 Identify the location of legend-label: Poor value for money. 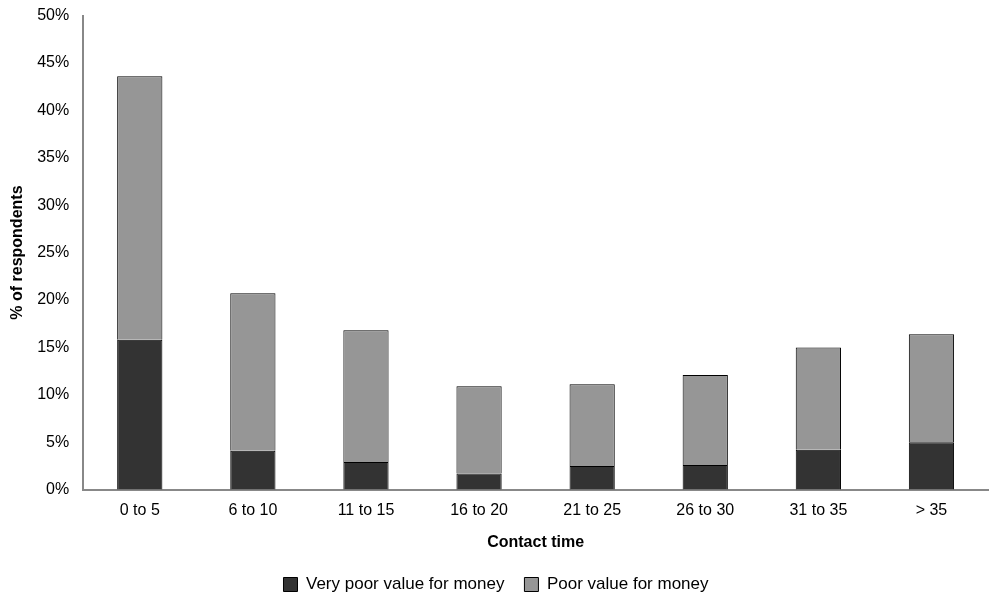
(628, 584).